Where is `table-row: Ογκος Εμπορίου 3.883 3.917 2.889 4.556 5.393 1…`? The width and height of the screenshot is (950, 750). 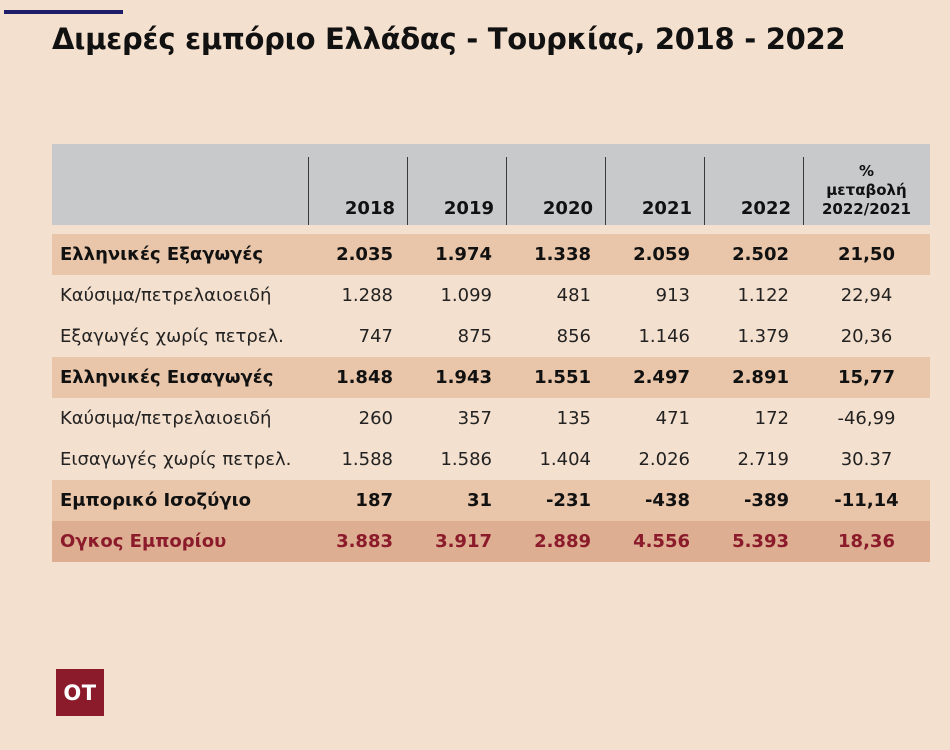 table-row: Ογκος Εμπορίου 3.883 3.917 2.889 4.556 5.393 1… is located at coordinates (491, 541).